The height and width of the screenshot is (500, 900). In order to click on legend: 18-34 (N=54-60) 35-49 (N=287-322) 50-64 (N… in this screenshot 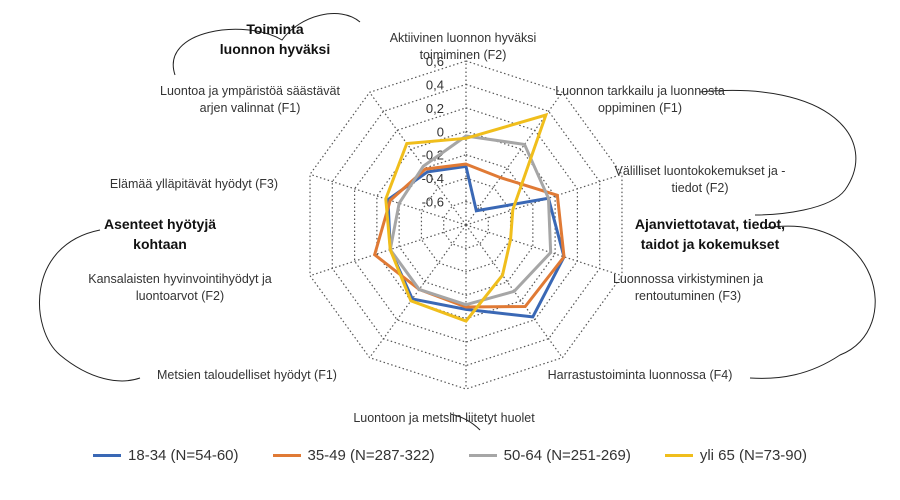, I will do `click(450, 455)`.